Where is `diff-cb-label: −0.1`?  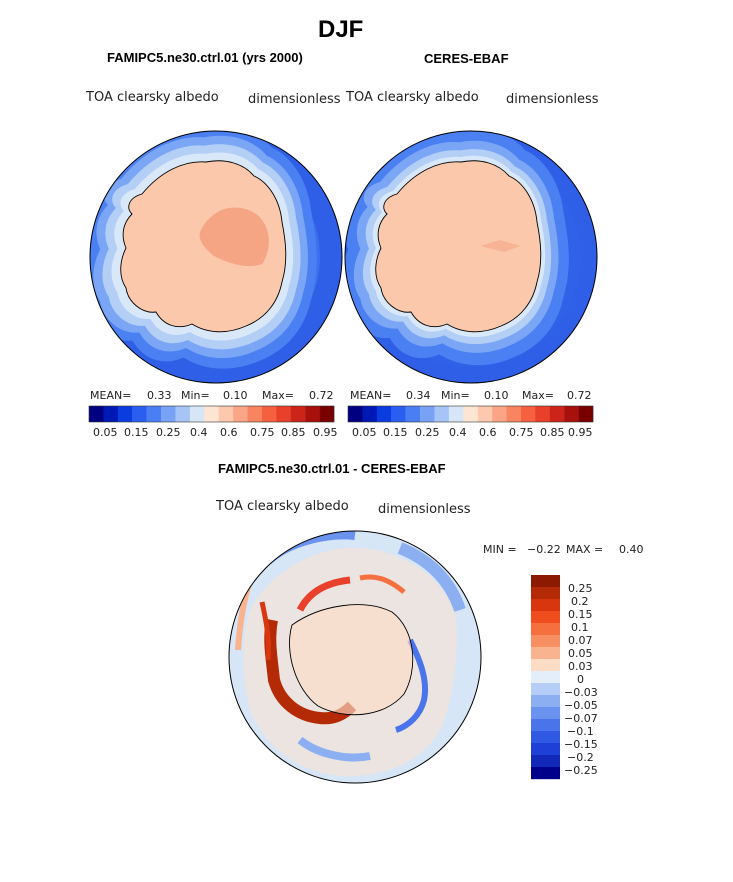
diff-cb-label: −0.1 is located at coordinates (580, 731).